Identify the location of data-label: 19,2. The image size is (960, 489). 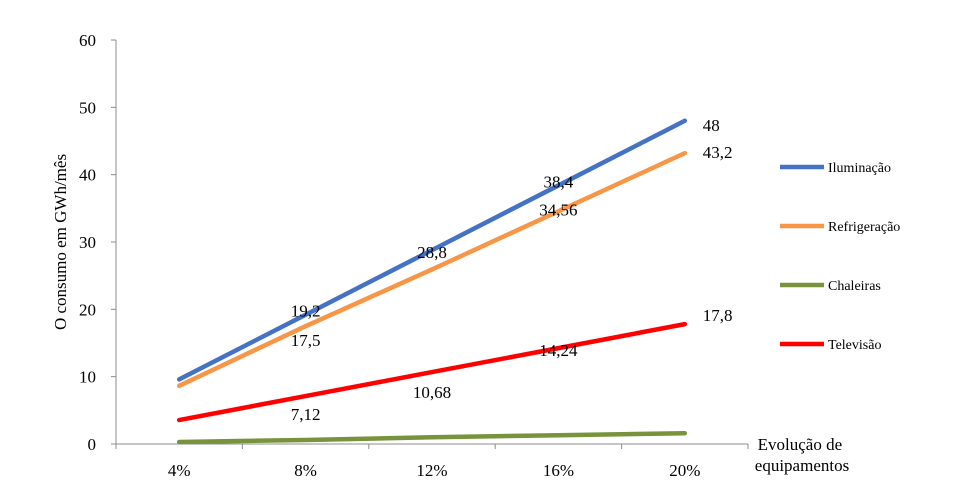
(306, 311).